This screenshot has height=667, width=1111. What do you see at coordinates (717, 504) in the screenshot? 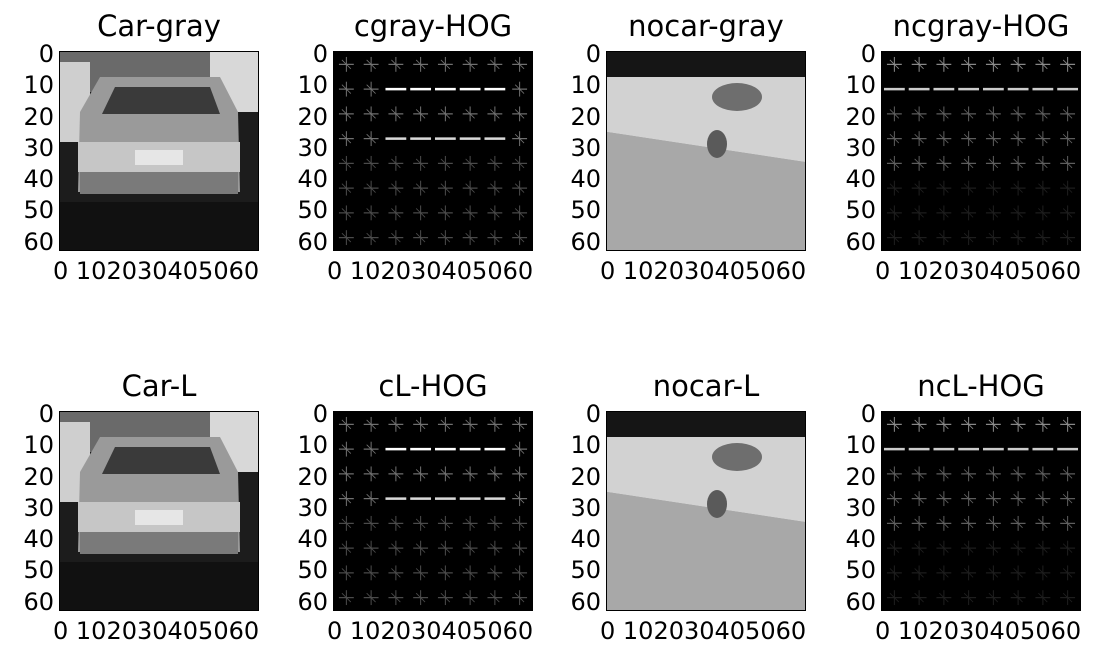
I see `photo-dark-spot` at bounding box center [717, 504].